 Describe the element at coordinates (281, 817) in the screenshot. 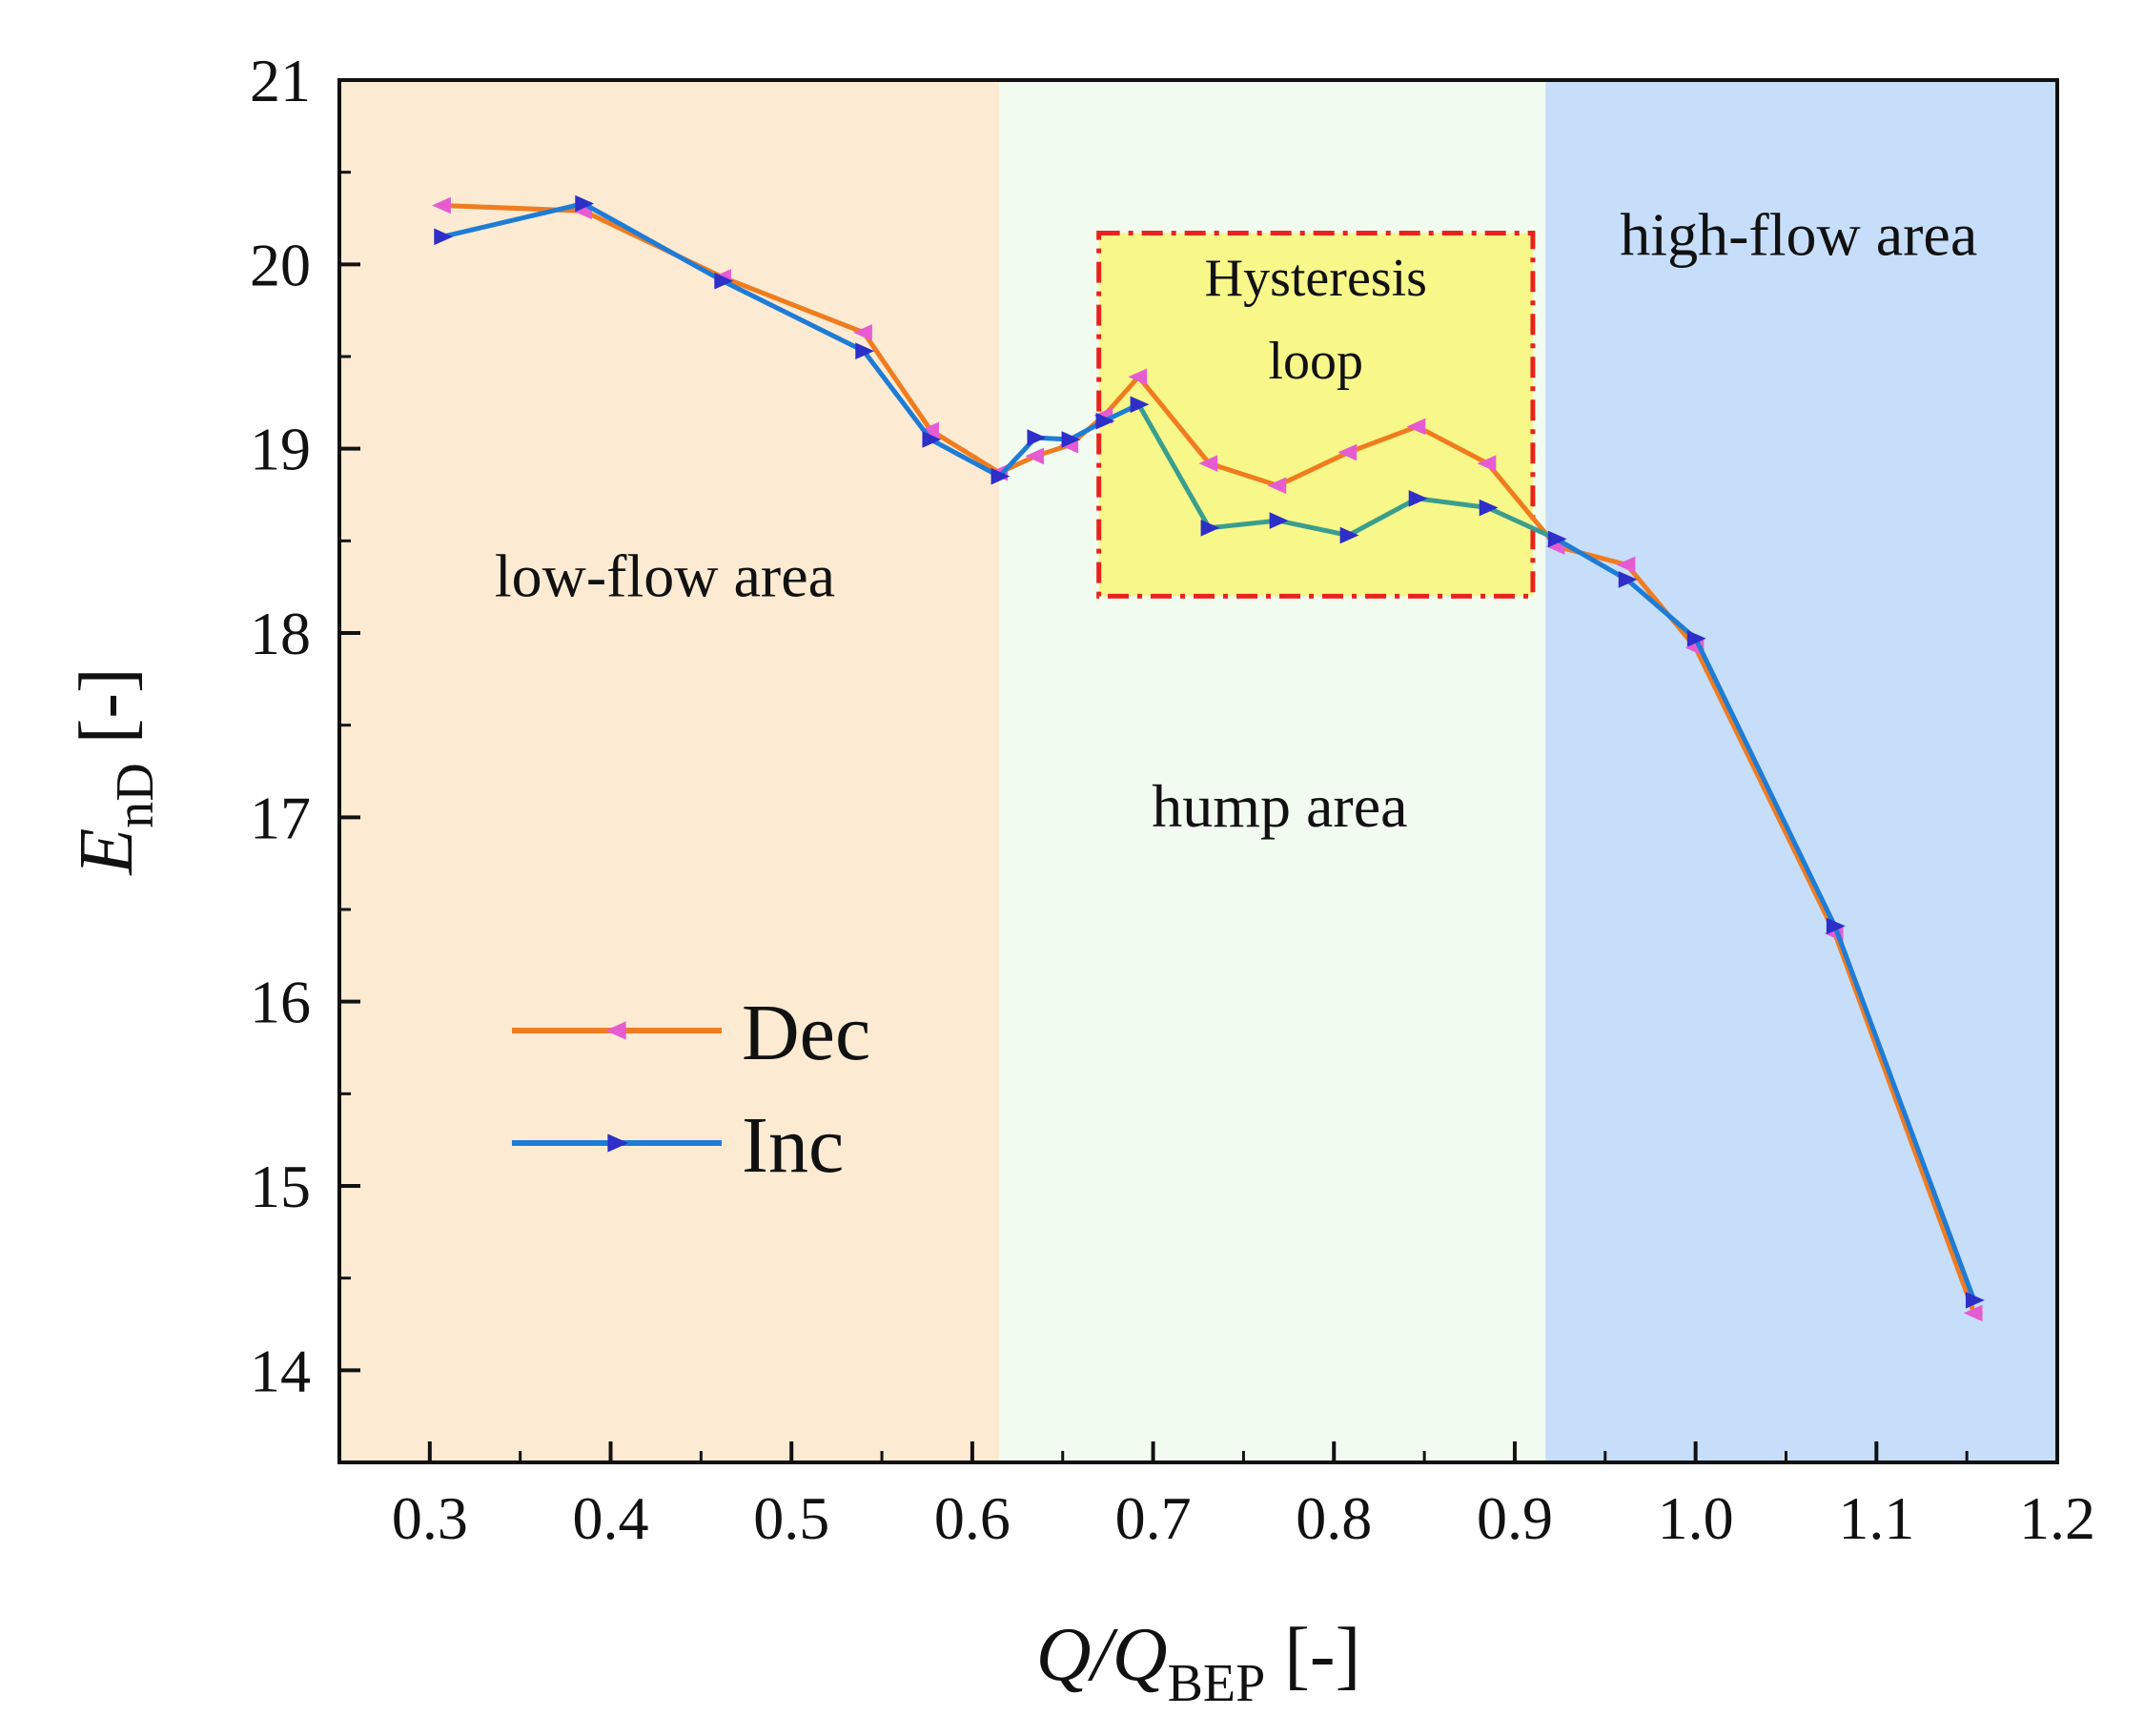

I see `y-tick-label-3: 17` at that location.